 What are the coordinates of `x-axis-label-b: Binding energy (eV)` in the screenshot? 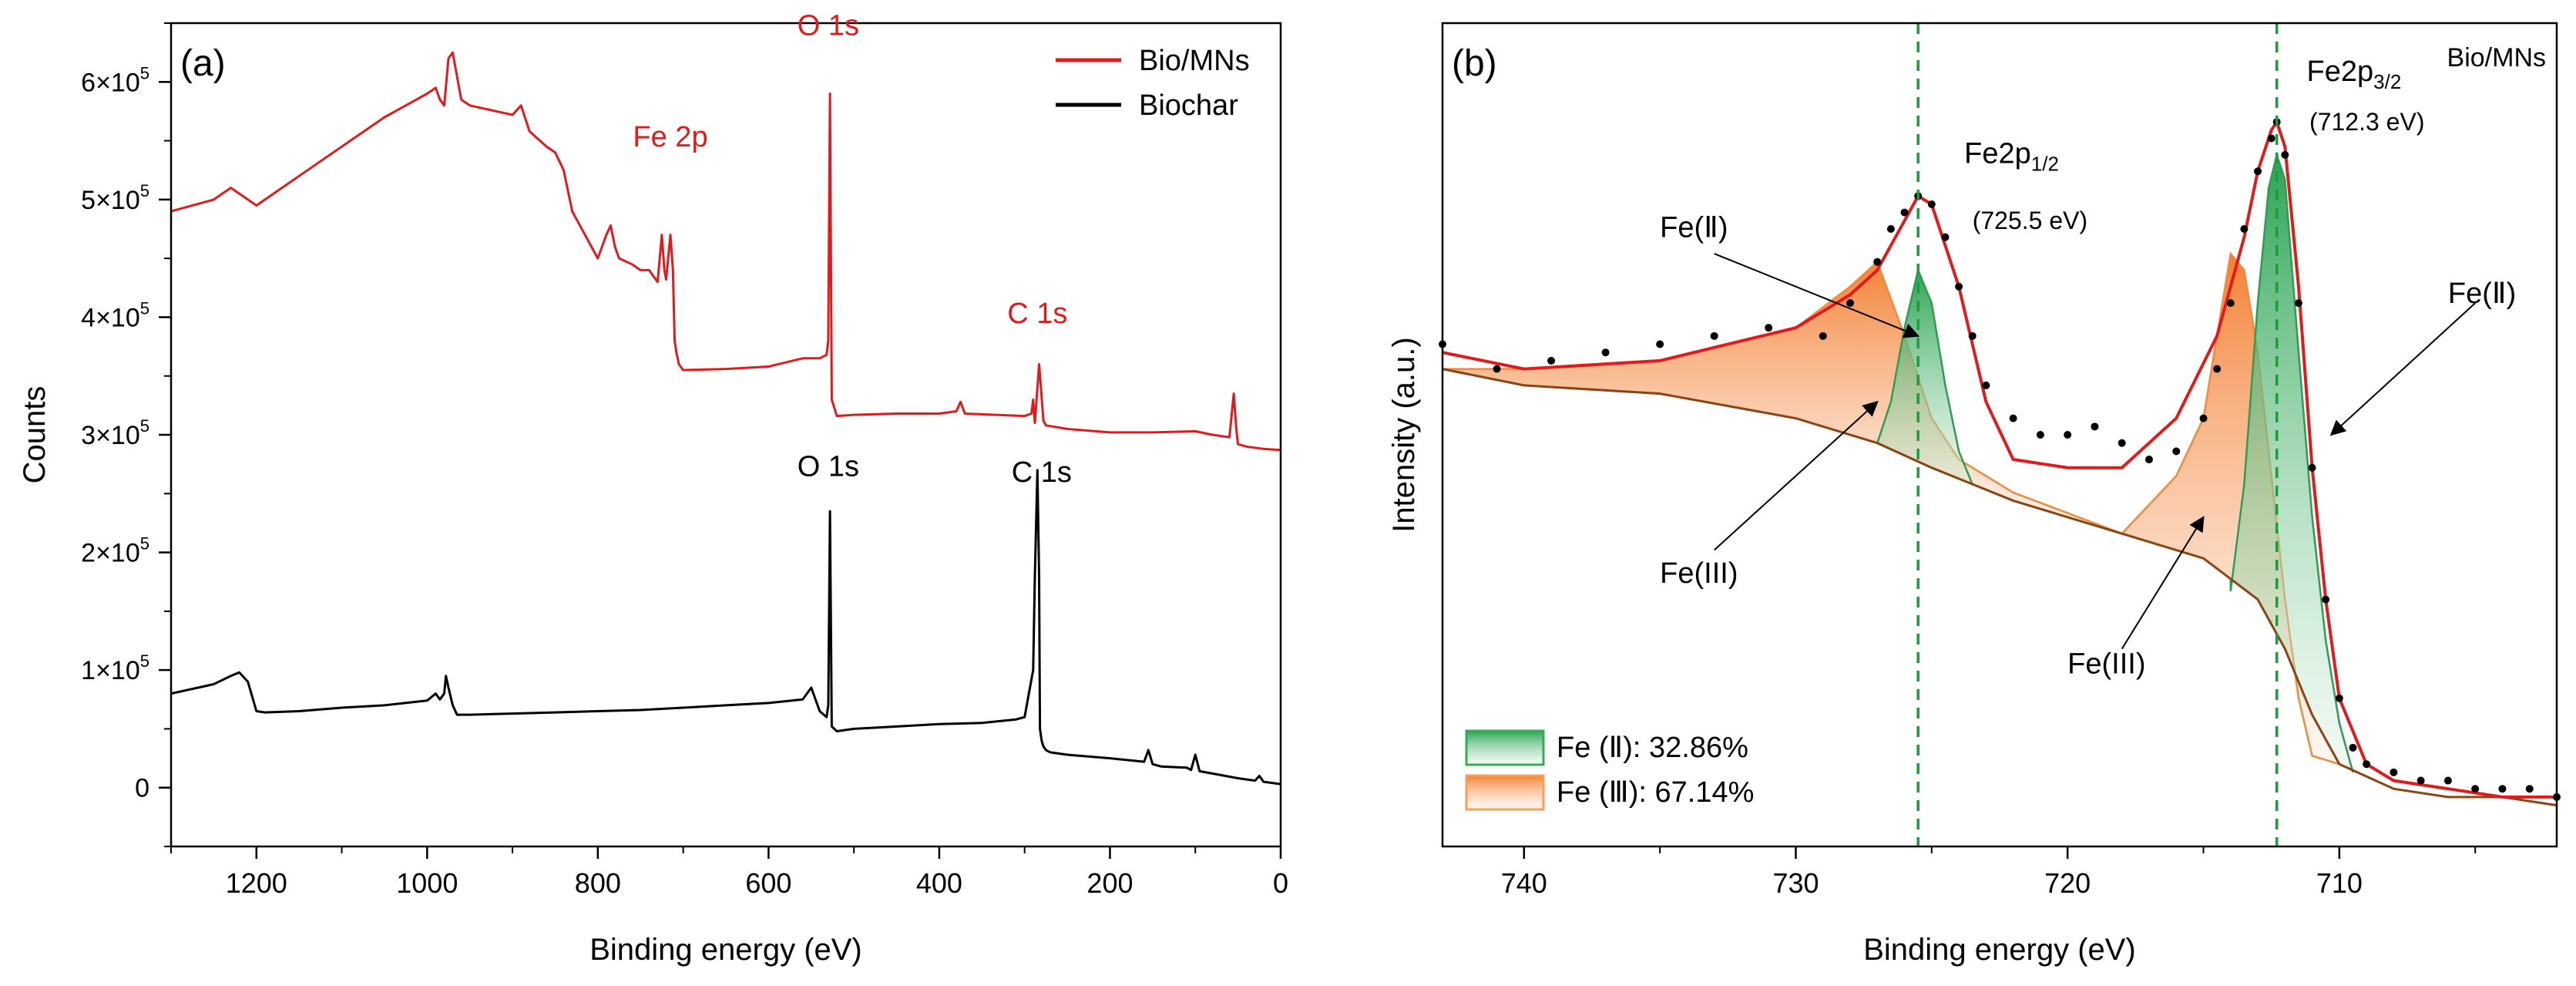 It's located at (1999, 950).